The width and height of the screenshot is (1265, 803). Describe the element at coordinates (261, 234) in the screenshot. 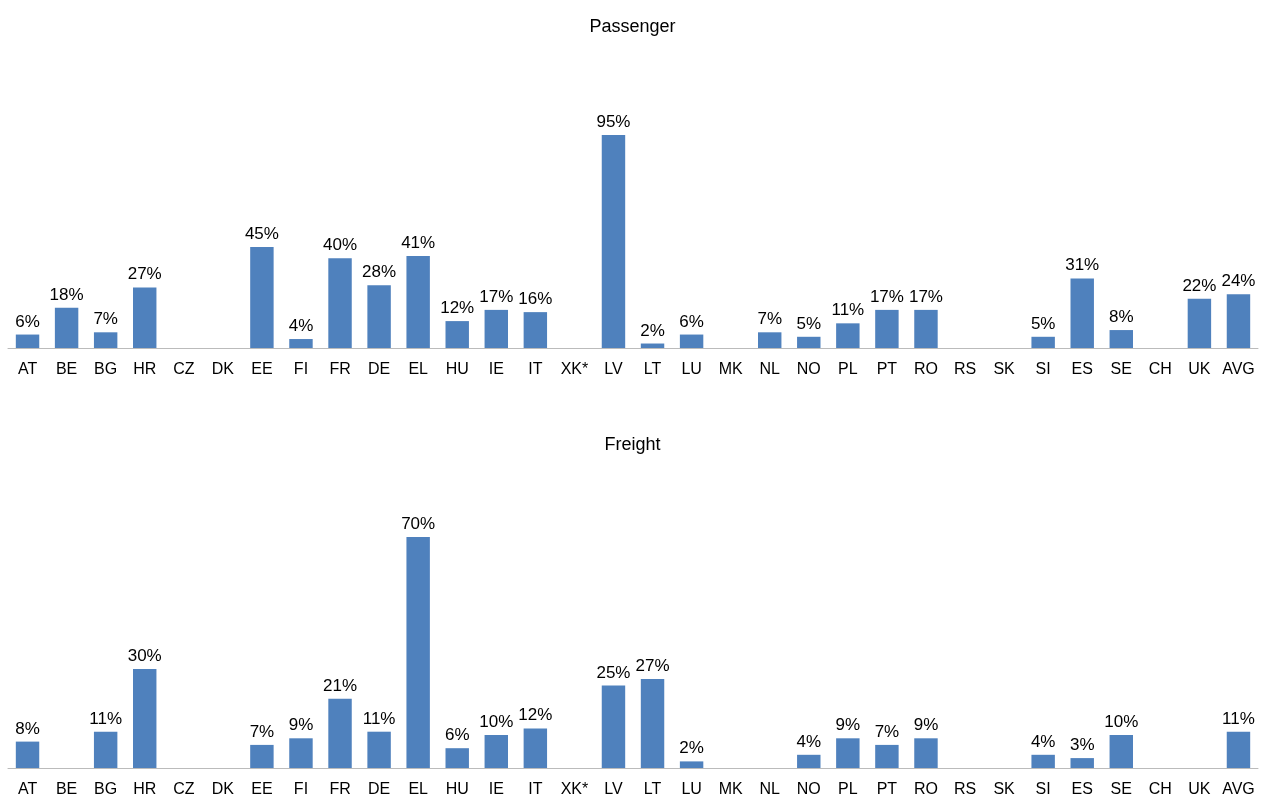

I see `data-label: 45%` at that location.